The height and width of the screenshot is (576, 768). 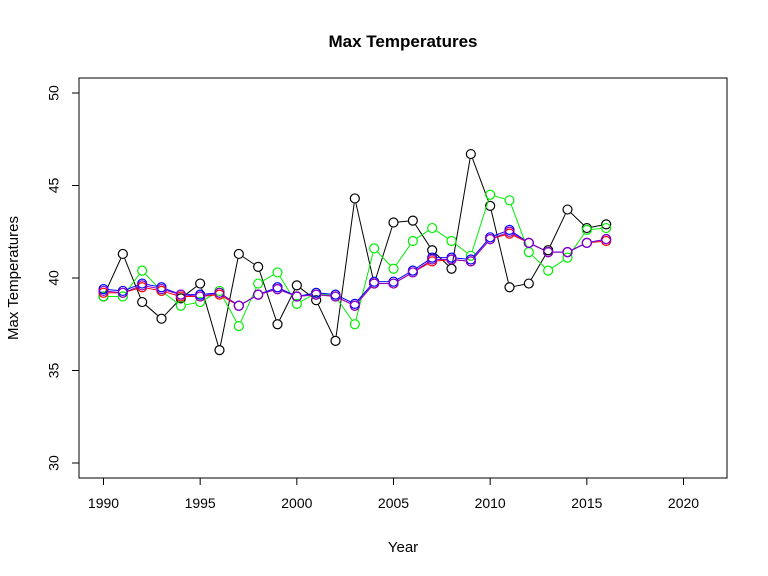 What do you see at coordinates (403, 41) in the screenshot?
I see `chart-title: Max Temperatures` at bounding box center [403, 41].